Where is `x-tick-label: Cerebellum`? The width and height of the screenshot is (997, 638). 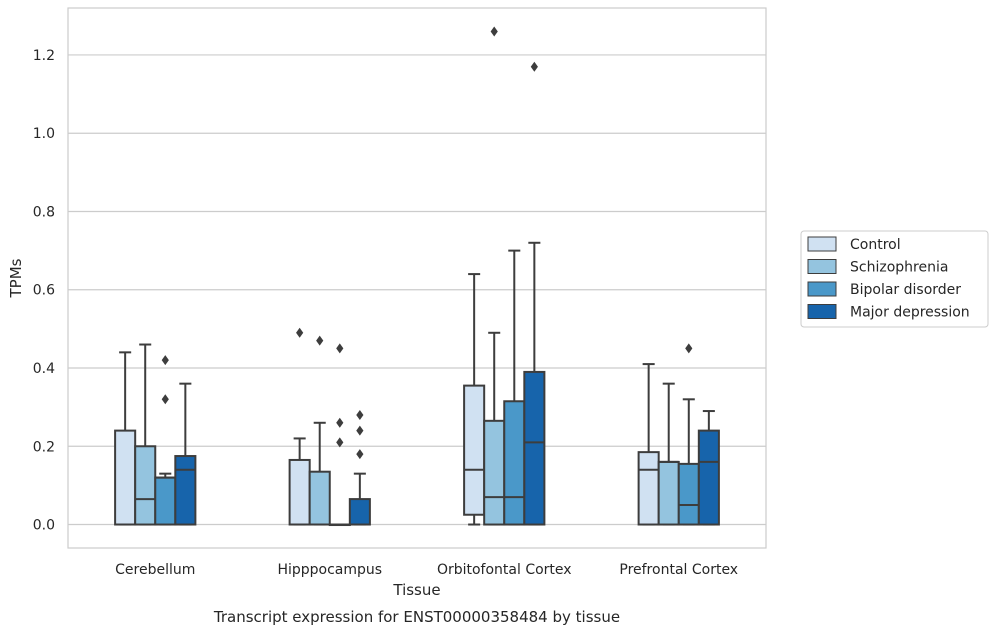 x-tick-label: Cerebellum is located at coordinates (155, 570).